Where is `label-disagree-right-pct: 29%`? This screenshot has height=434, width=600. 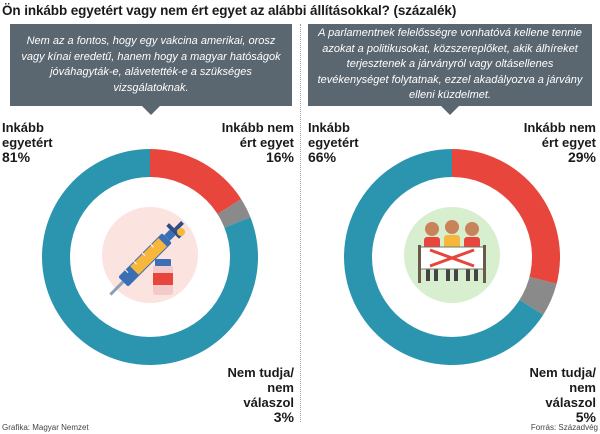
label-disagree-right-pct: 29% is located at coordinates (581, 157).